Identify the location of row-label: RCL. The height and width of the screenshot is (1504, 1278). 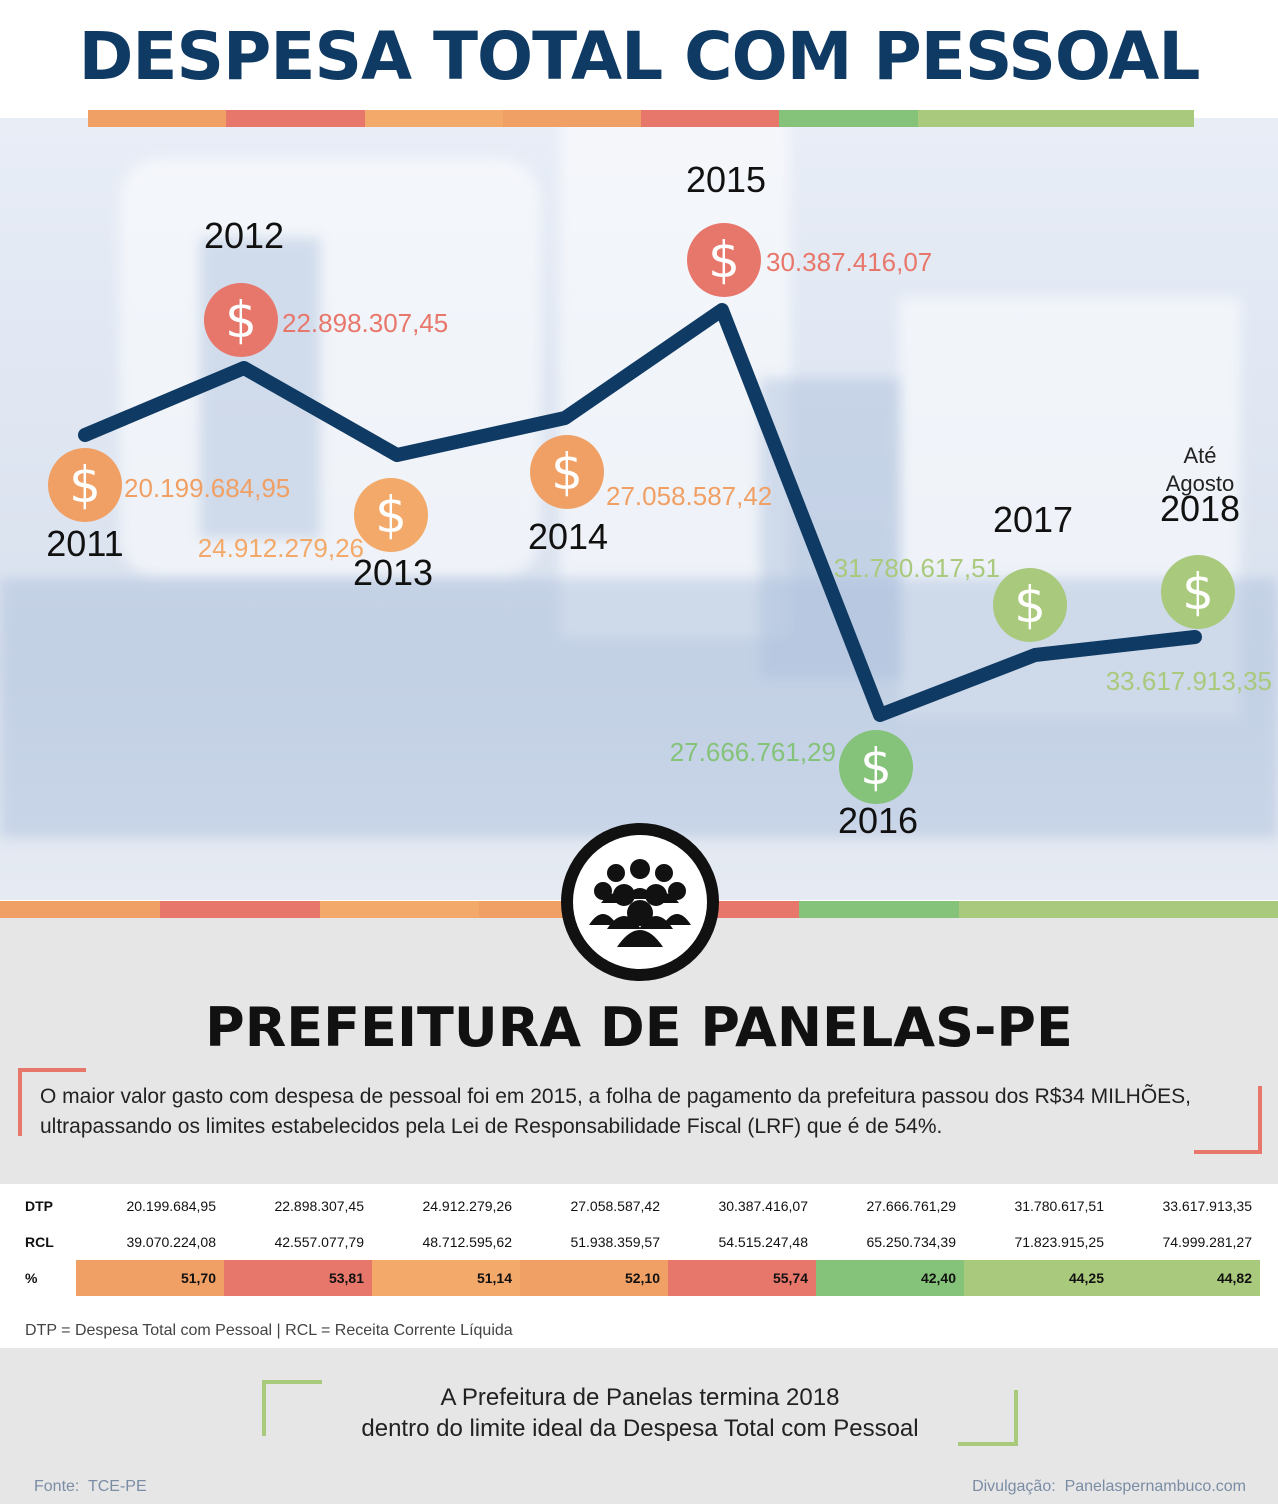
(39, 1242).